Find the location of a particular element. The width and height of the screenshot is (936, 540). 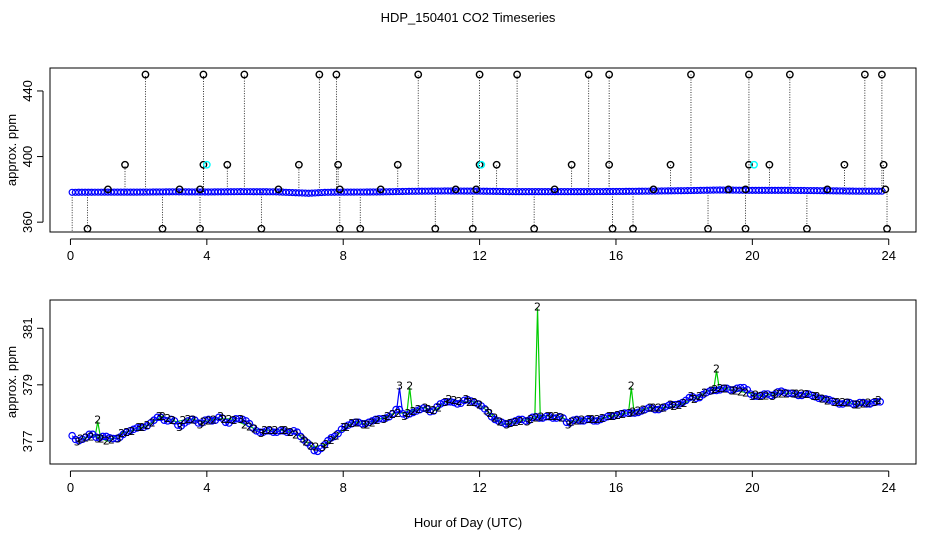

top-x-tick-label: 4 is located at coordinates (206, 255).